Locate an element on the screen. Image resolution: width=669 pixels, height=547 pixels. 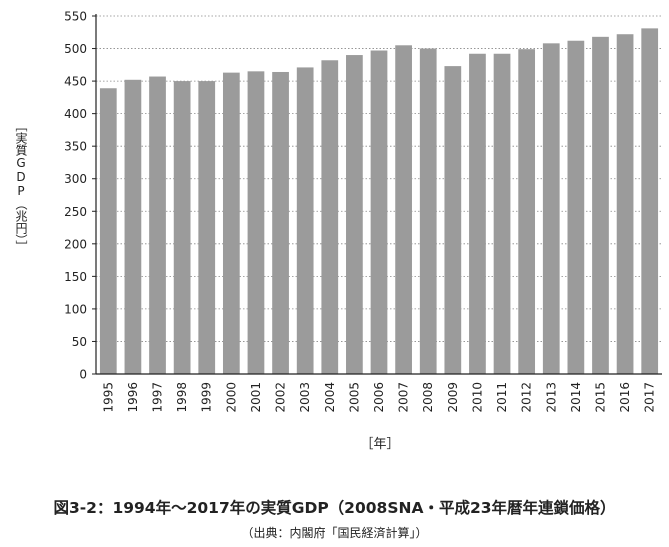
x-tick-label-1999: 1999 is located at coordinates (207, 397).